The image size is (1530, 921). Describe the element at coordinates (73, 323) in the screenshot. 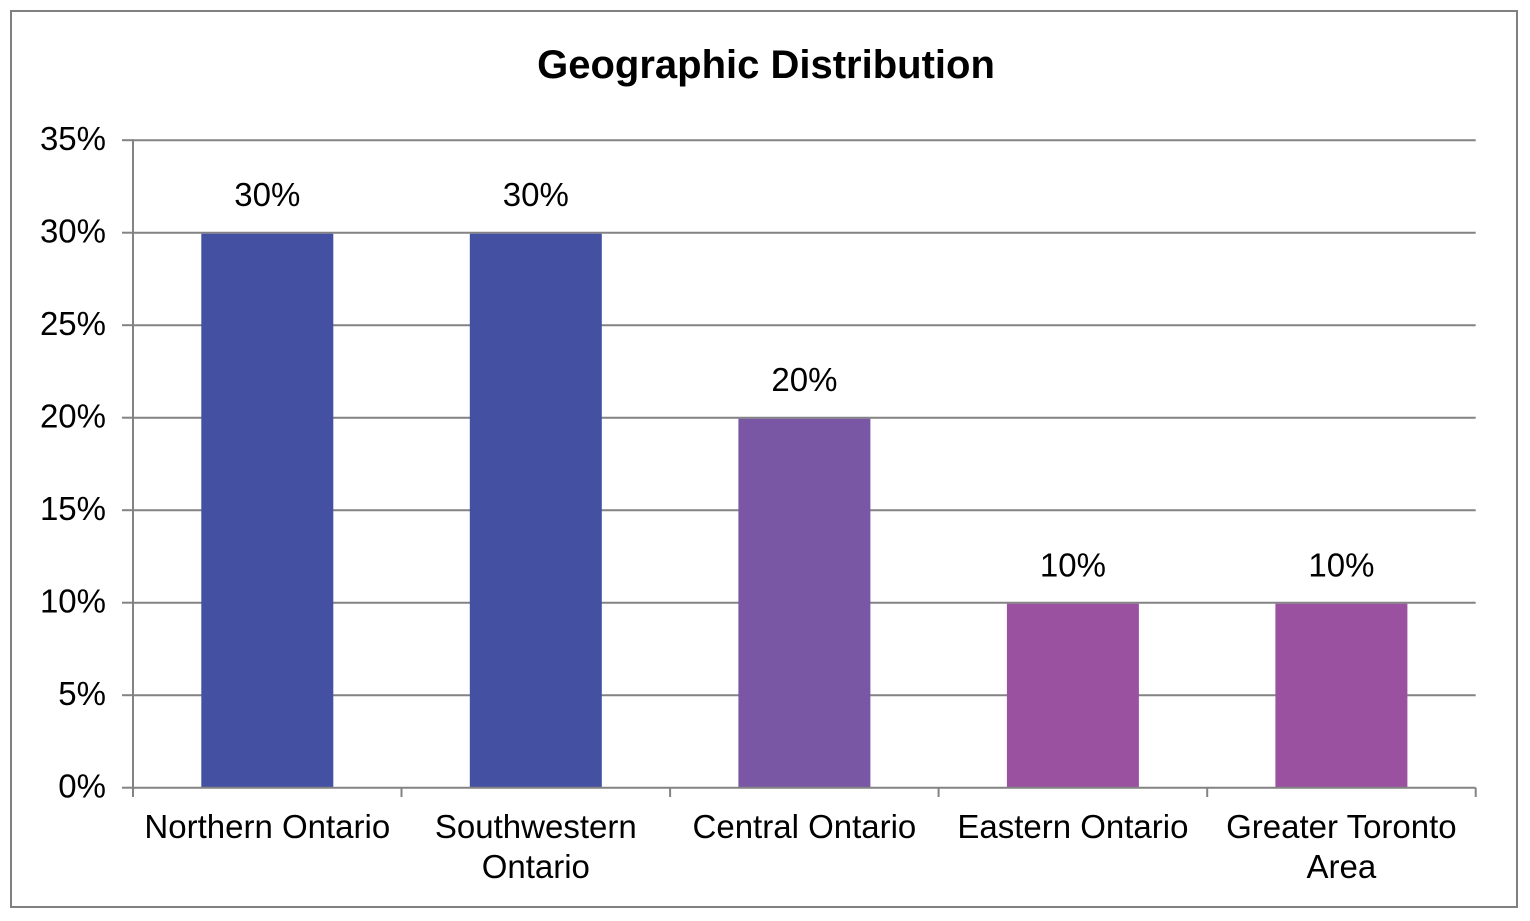

I see `svg-text: 25%` at that location.